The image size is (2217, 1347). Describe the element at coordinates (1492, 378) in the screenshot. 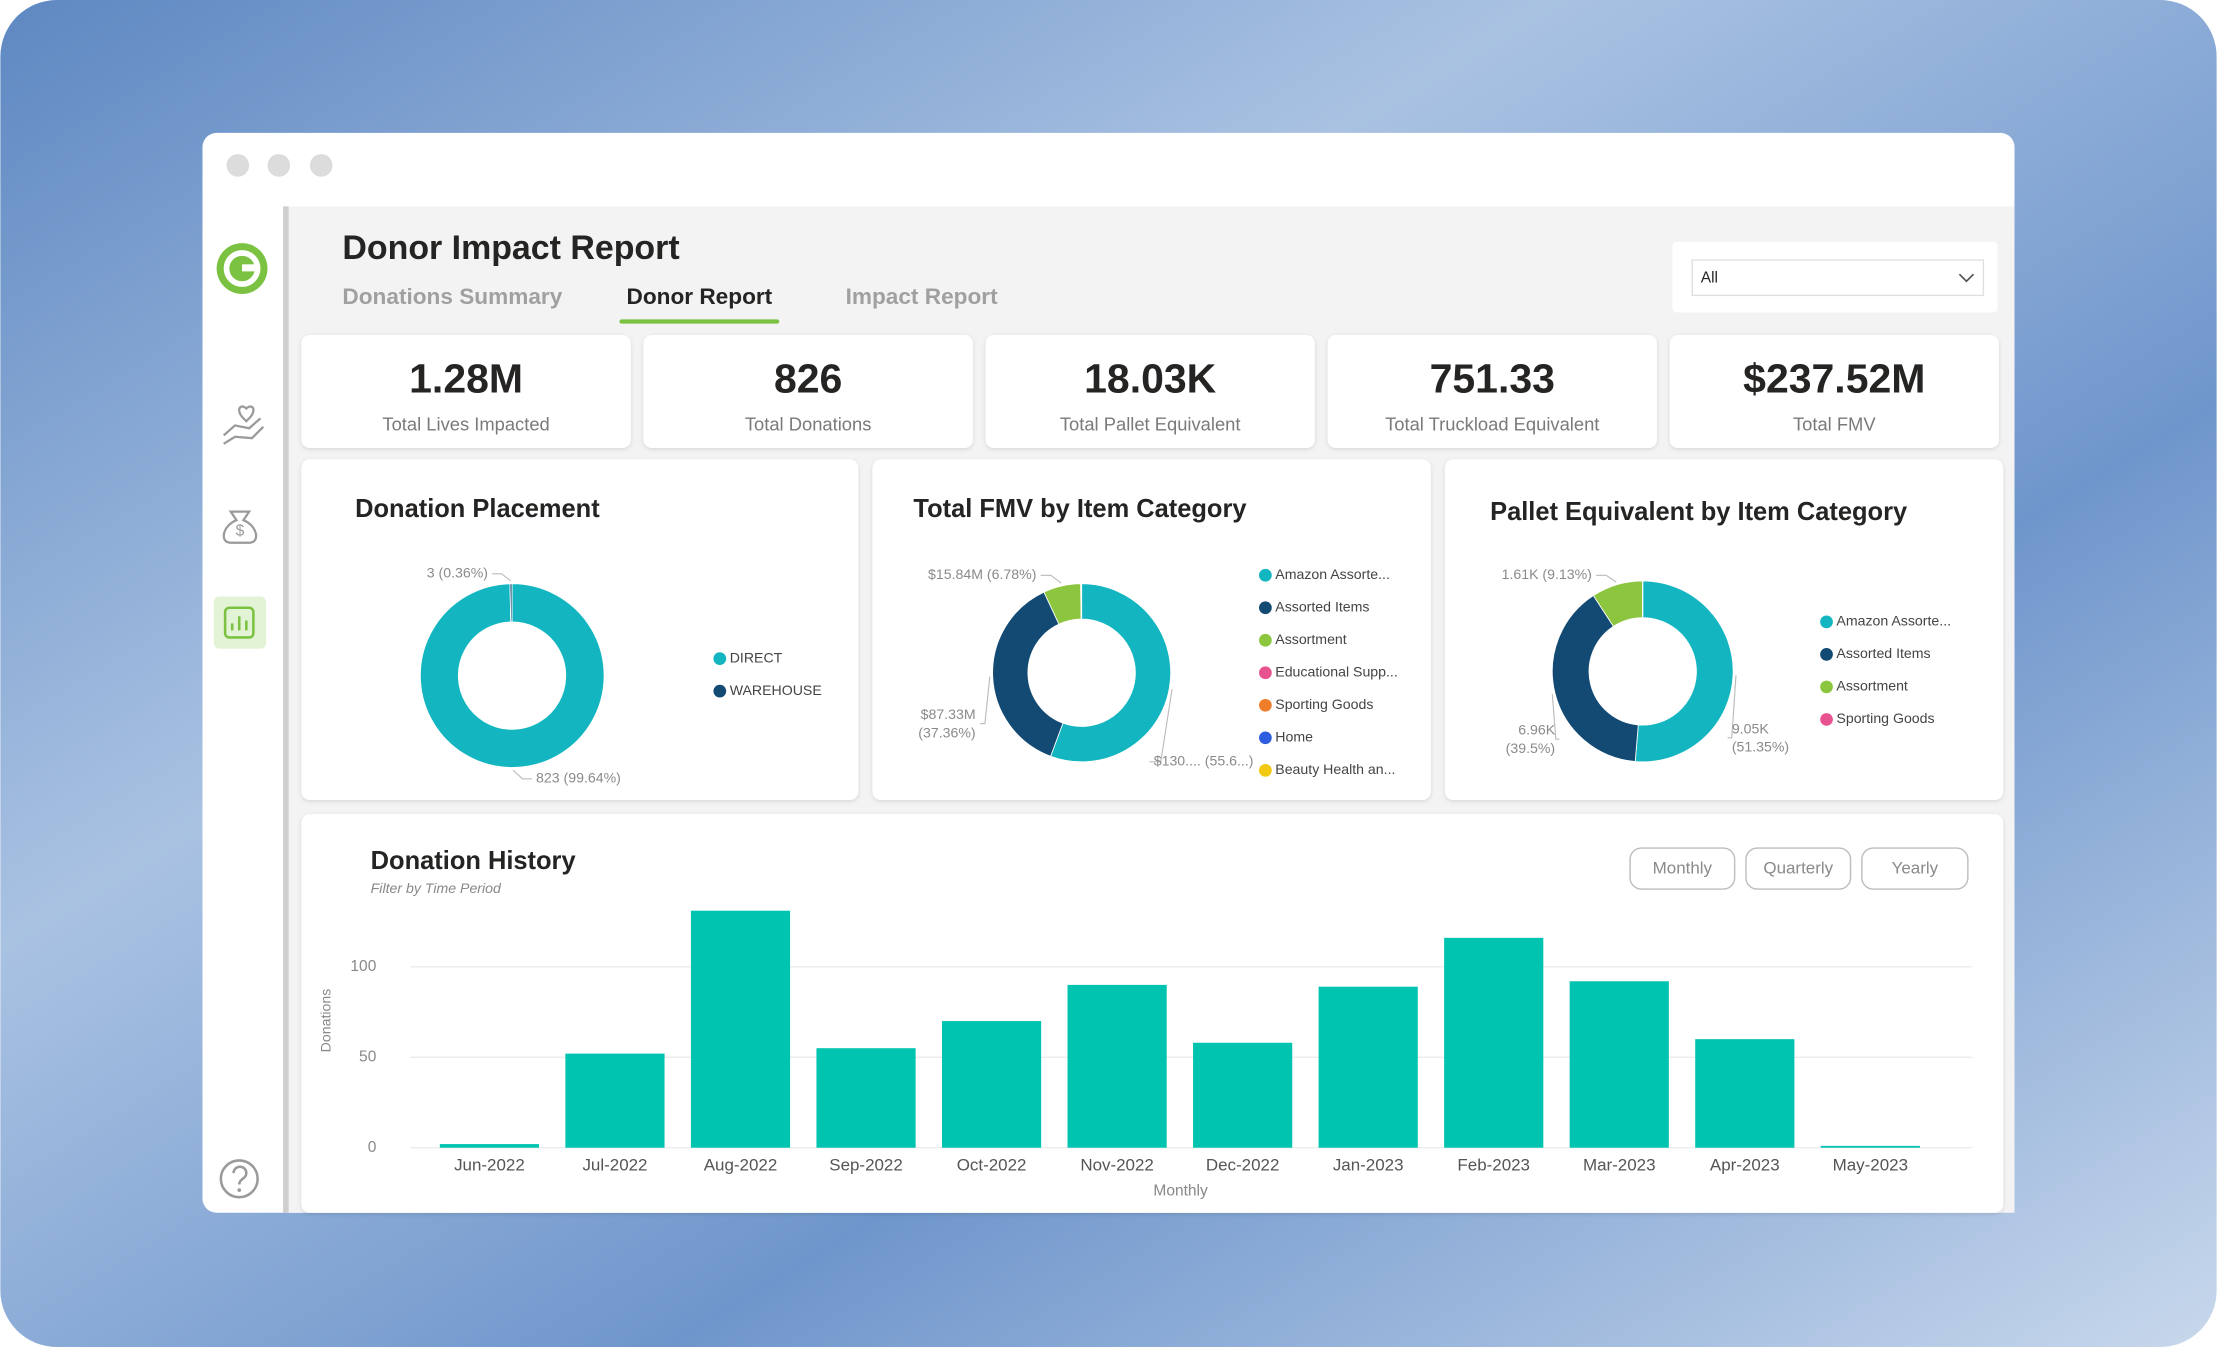

I see `kpi-value: 751.33` at that location.